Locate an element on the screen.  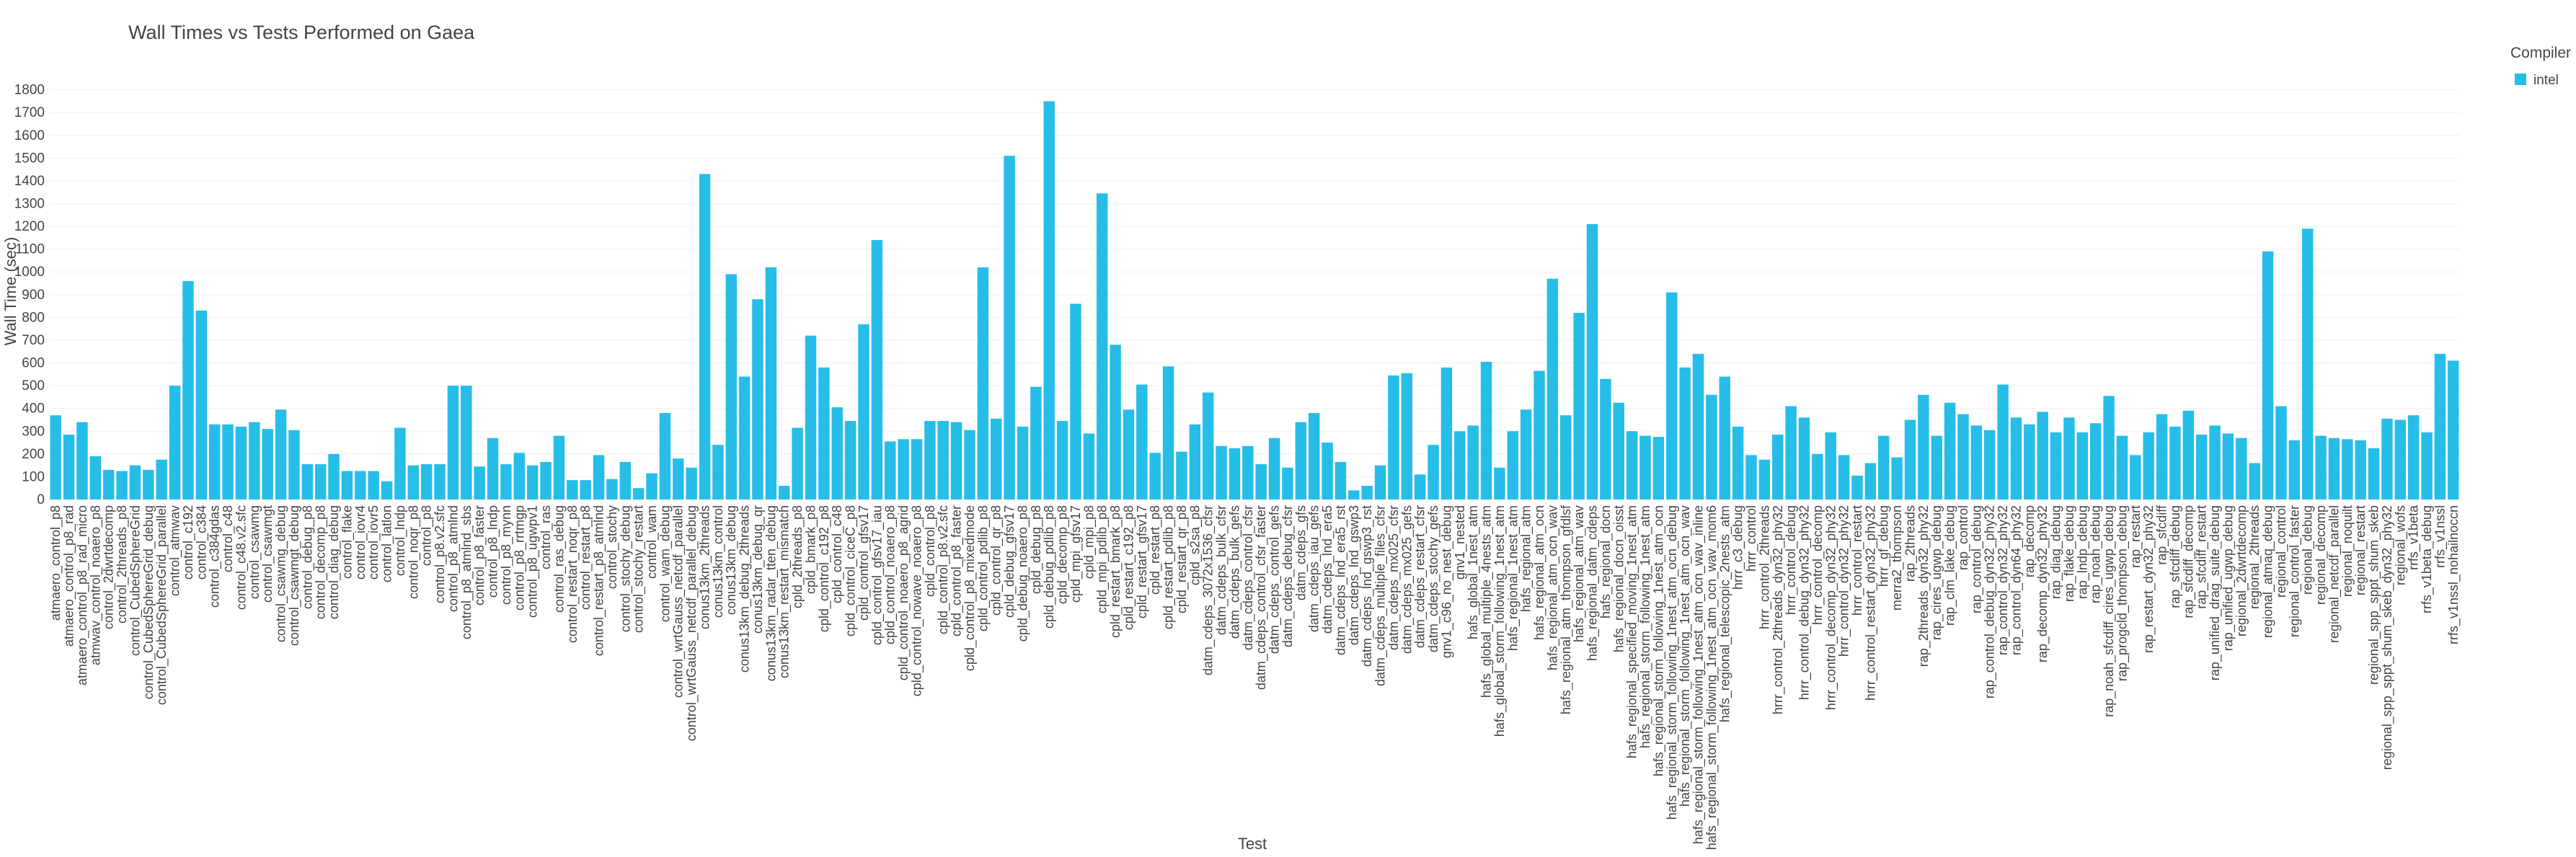
x-tick-label: regional_control is located at coordinates (2281, 551).